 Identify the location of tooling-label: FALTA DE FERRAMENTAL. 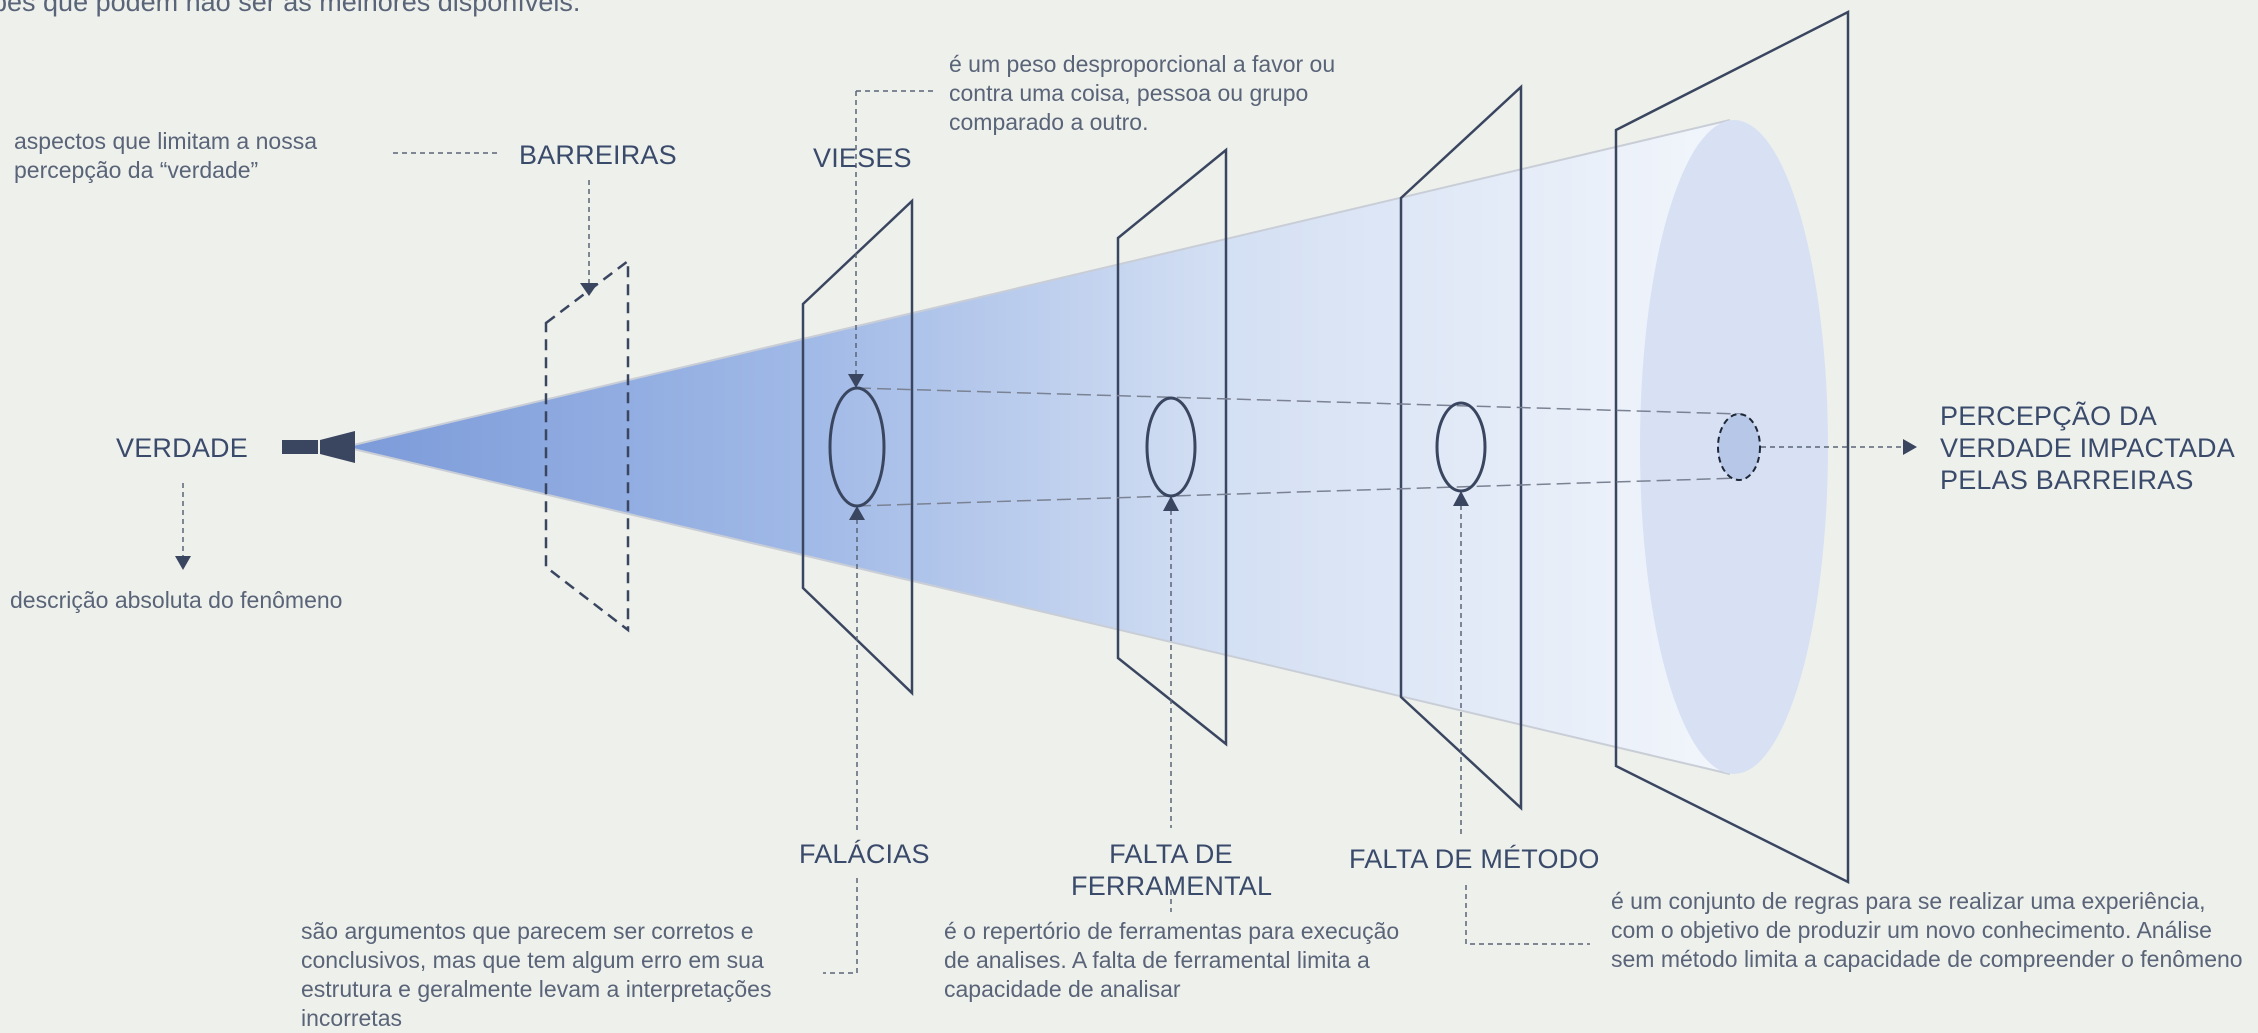
(1172, 870).